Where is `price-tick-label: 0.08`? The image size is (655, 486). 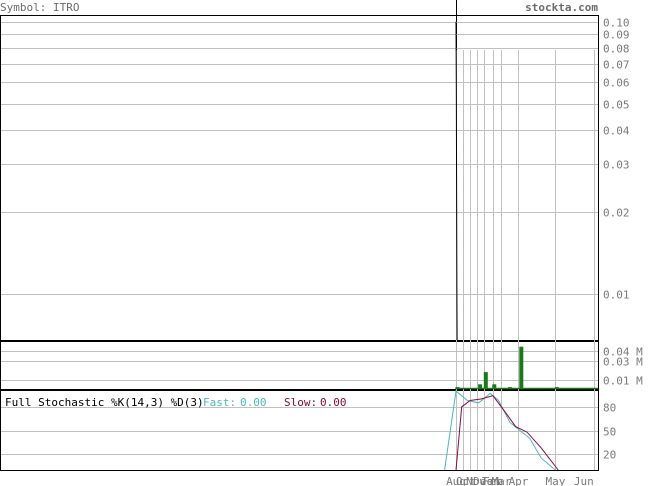
price-tick-label: 0.08 is located at coordinates (616, 49).